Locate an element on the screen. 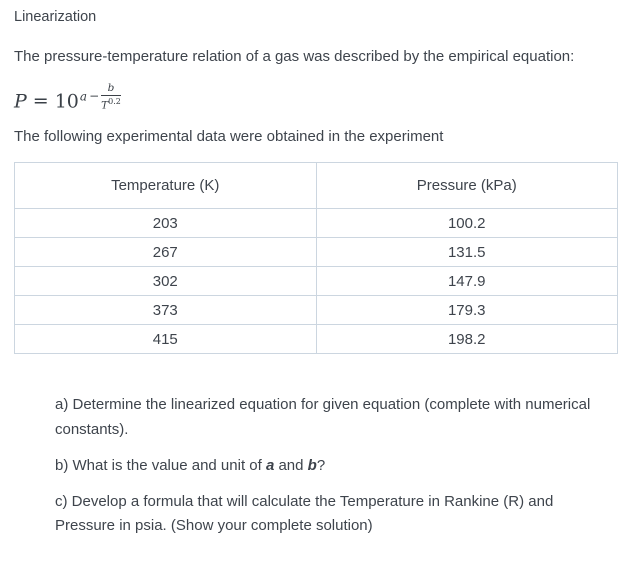  formula-minus: − is located at coordinates (94, 96).